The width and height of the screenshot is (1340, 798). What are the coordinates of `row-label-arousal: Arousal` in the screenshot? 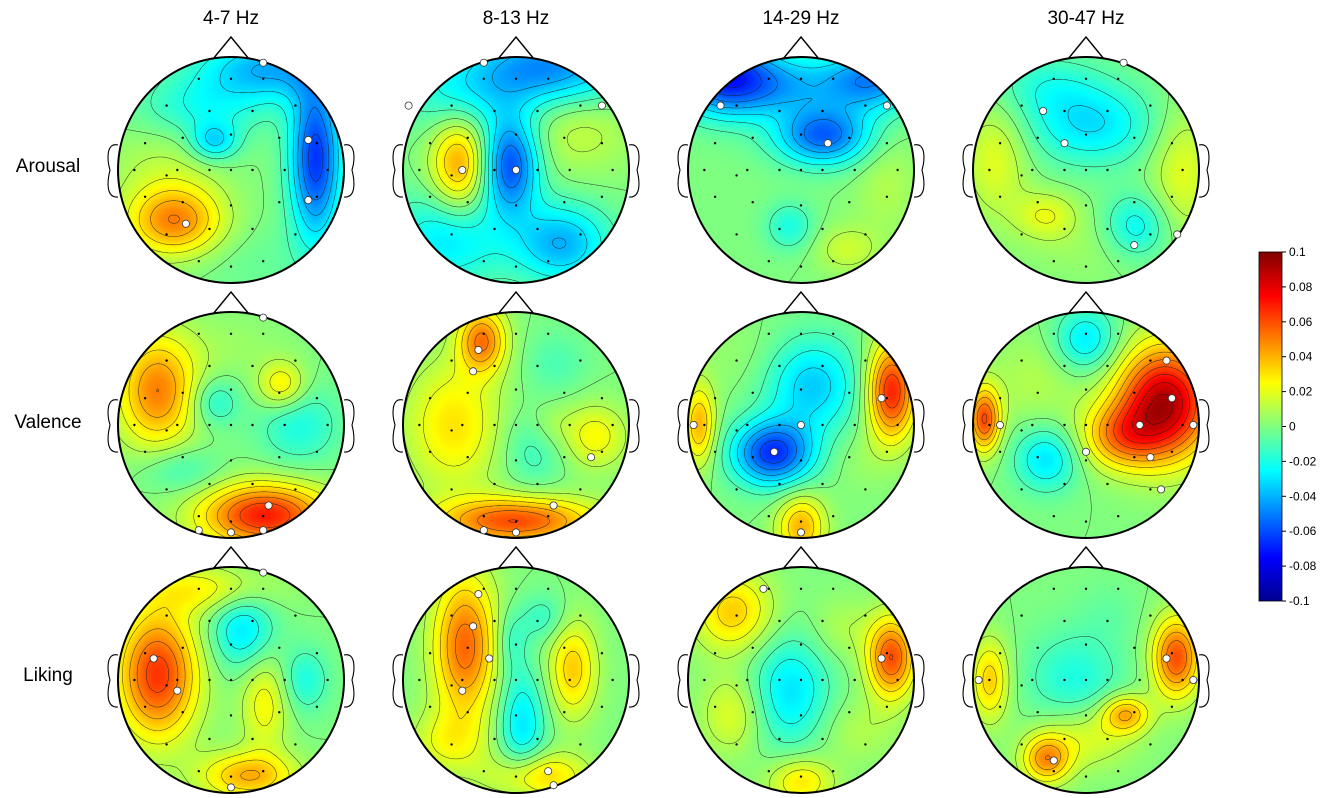 It's located at (48, 166).